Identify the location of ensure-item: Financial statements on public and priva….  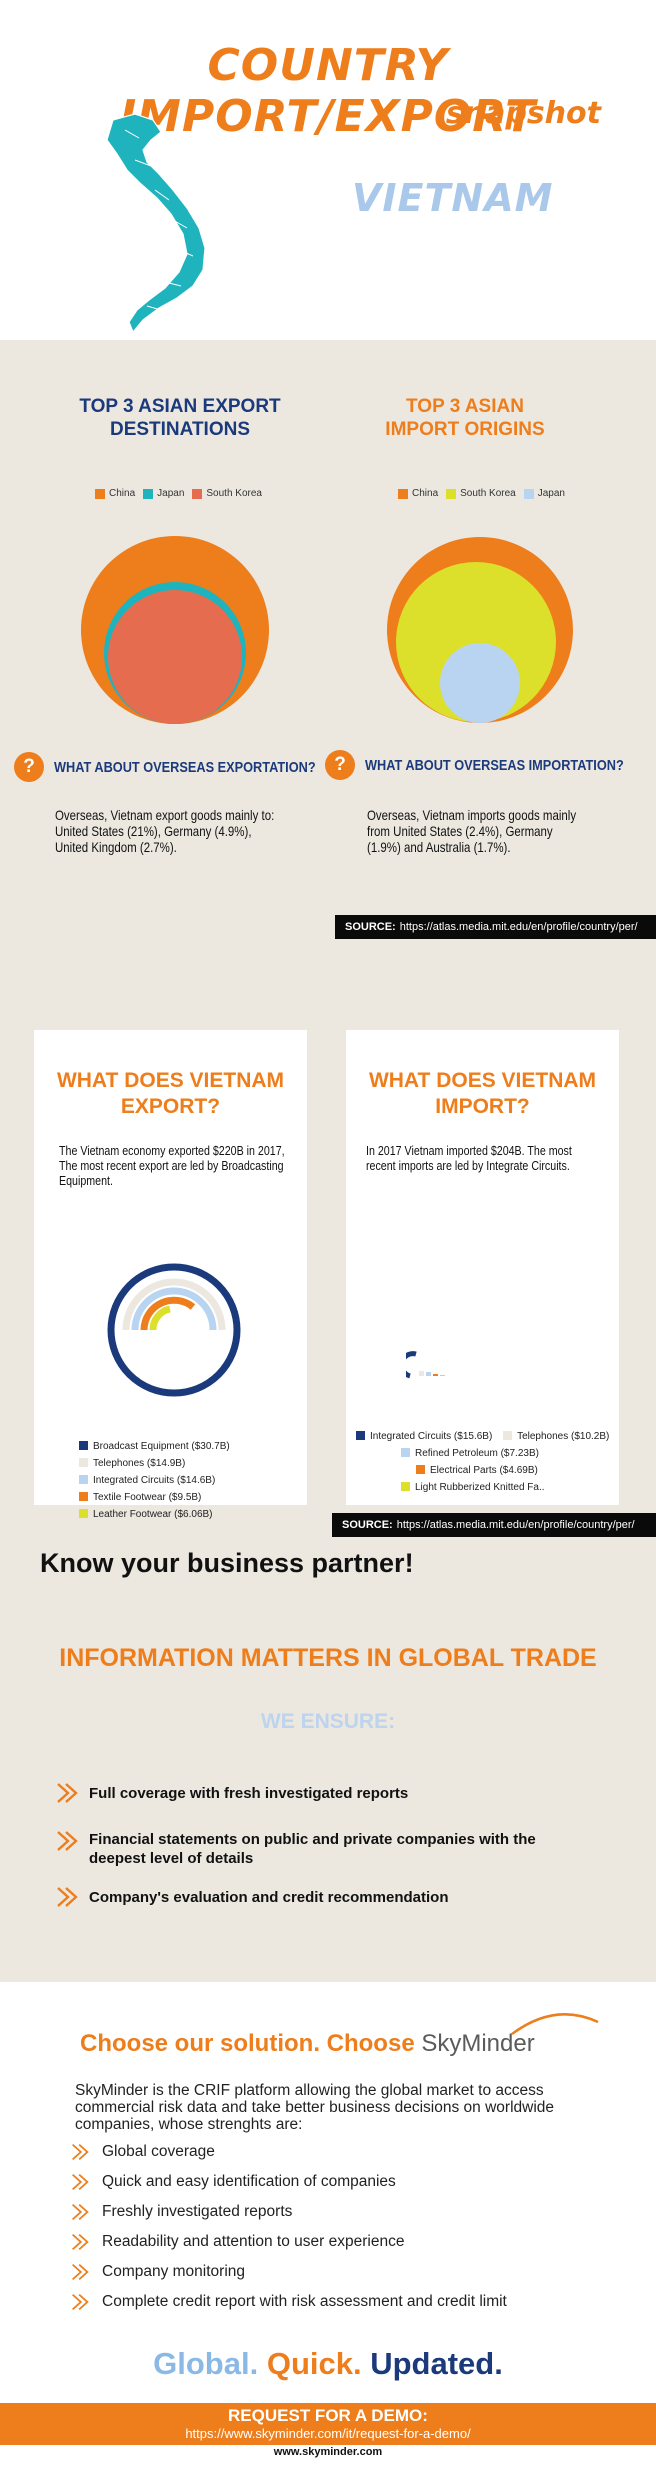
(322, 1849).